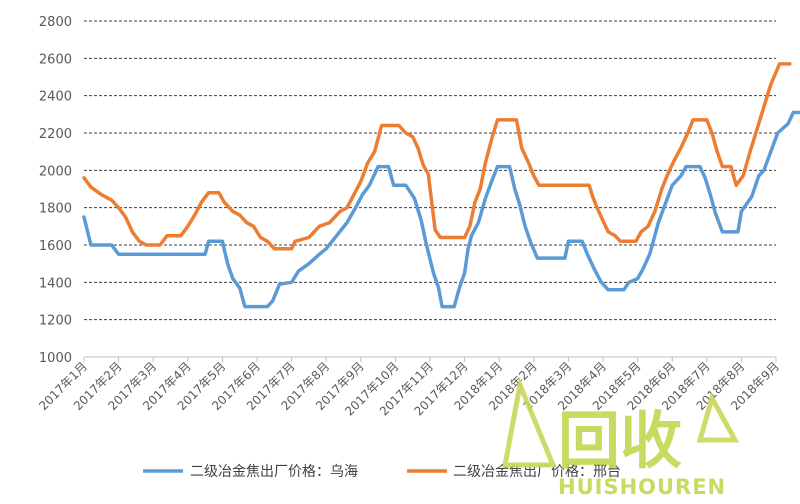 The width and height of the screenshot is (800, 504). Describe the element at coordinates (55, 59) in the screenshot. I see `y-tick-label: 2600` at that location.